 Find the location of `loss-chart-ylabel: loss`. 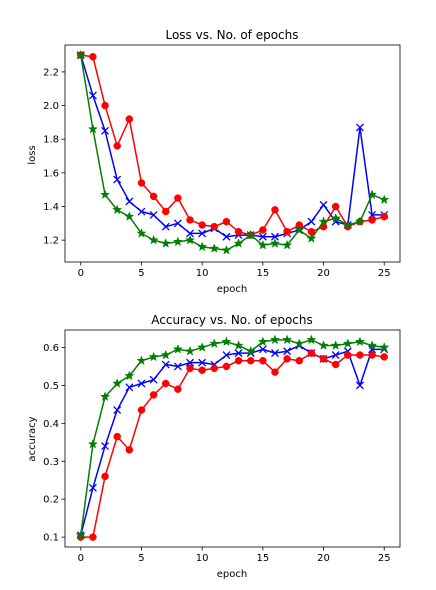

loss-chart-ylabel: loss is located at coordinates (32, 154).